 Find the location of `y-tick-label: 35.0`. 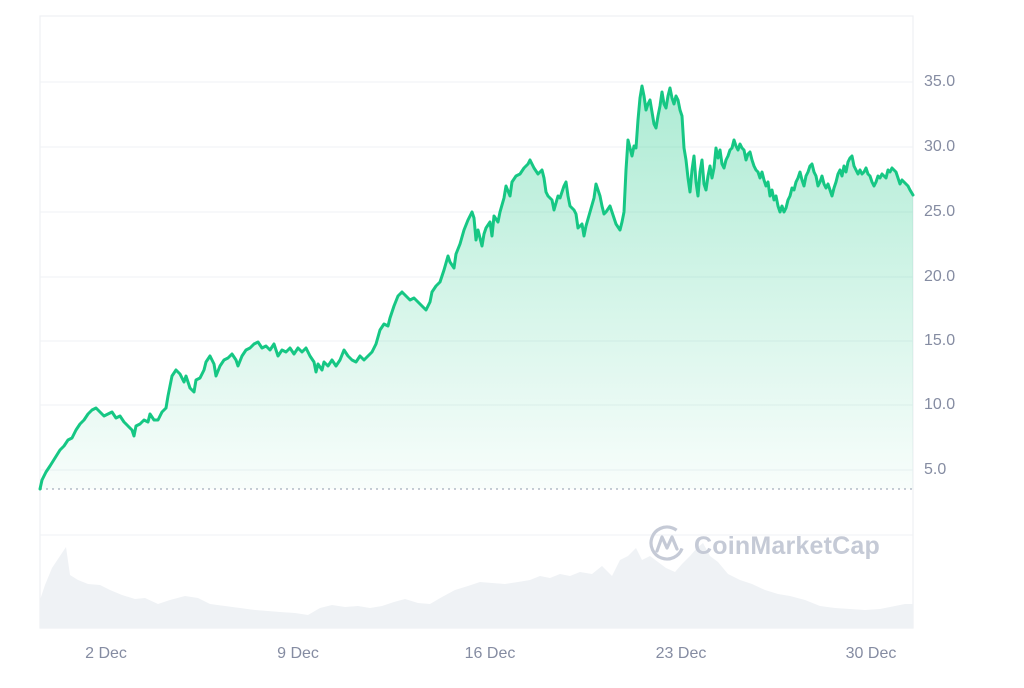

y-tick-label: 35.0 is located at coordinates (940, 81).